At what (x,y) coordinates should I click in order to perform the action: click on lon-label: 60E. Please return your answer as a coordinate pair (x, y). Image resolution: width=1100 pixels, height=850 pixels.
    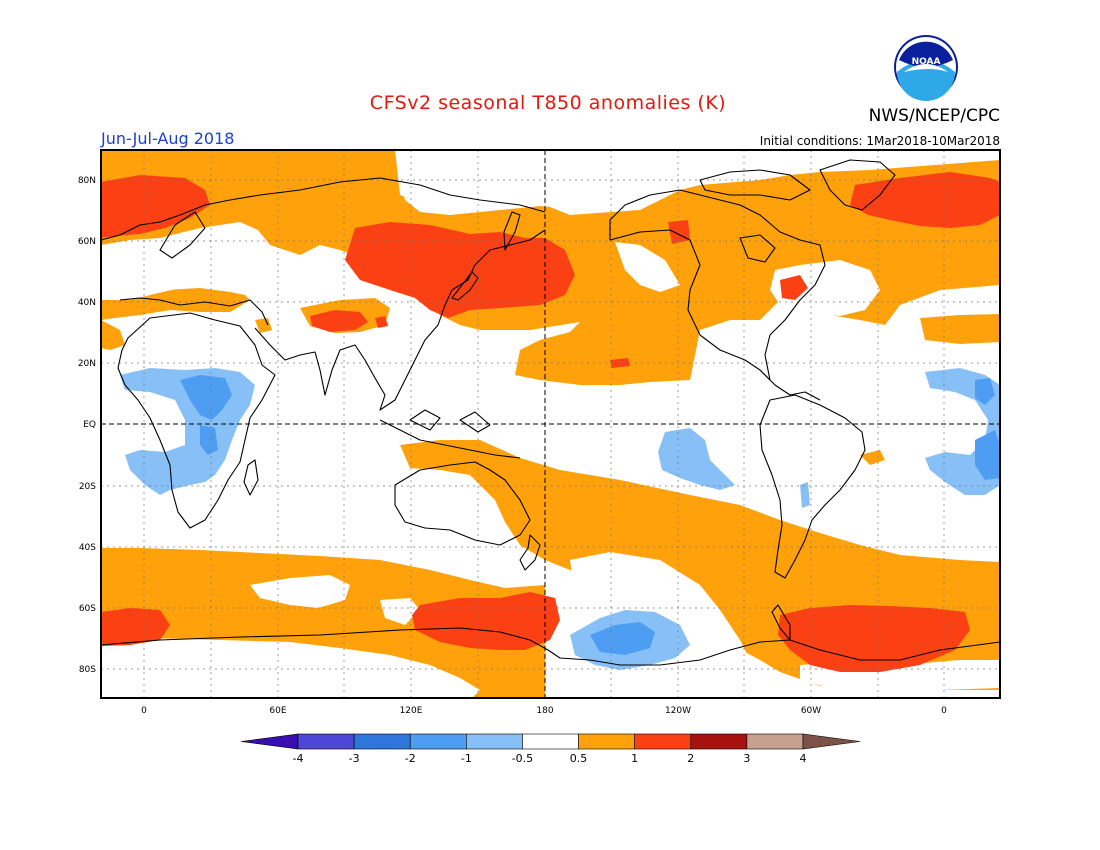
    Looking at the image, I should click on (277, 711).